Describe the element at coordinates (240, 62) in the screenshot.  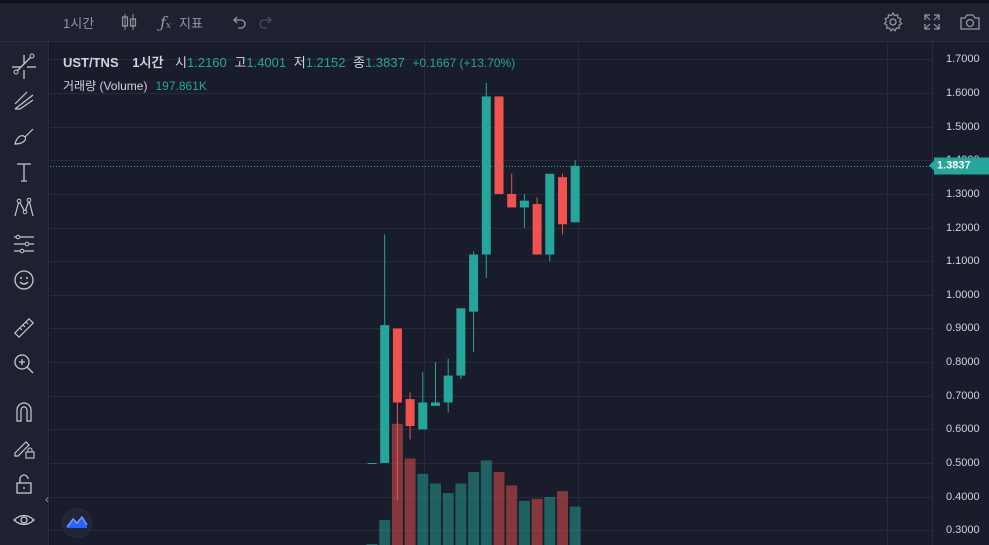
I see `high-label: 고` at that location.